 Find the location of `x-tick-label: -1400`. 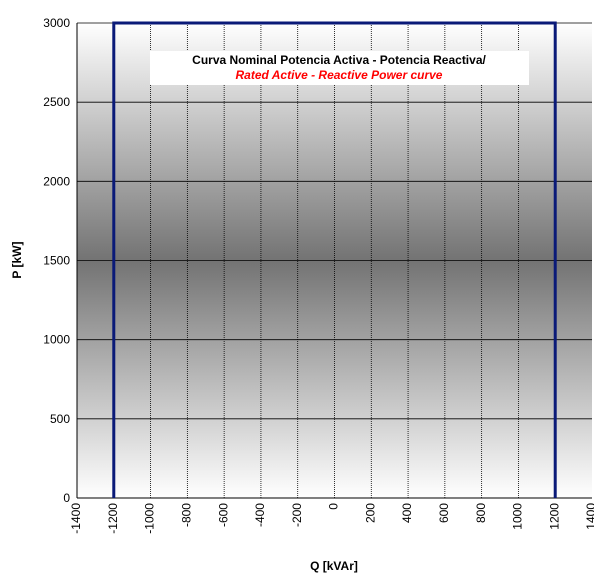

x-tick-label: -1400 is located at coordinates (76, 518).